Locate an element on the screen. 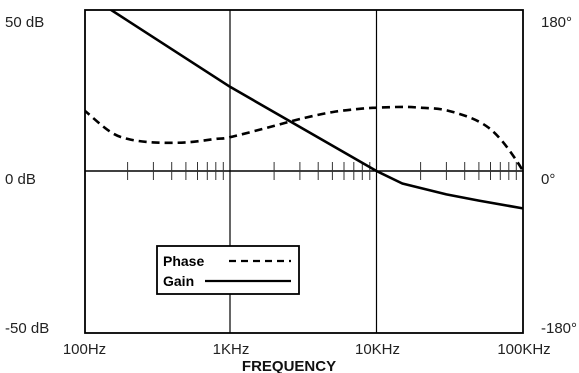 The width and height of the screenshot is (579, 373). x-axis-title: FREQUENCY is located at coordinates (289, 365).